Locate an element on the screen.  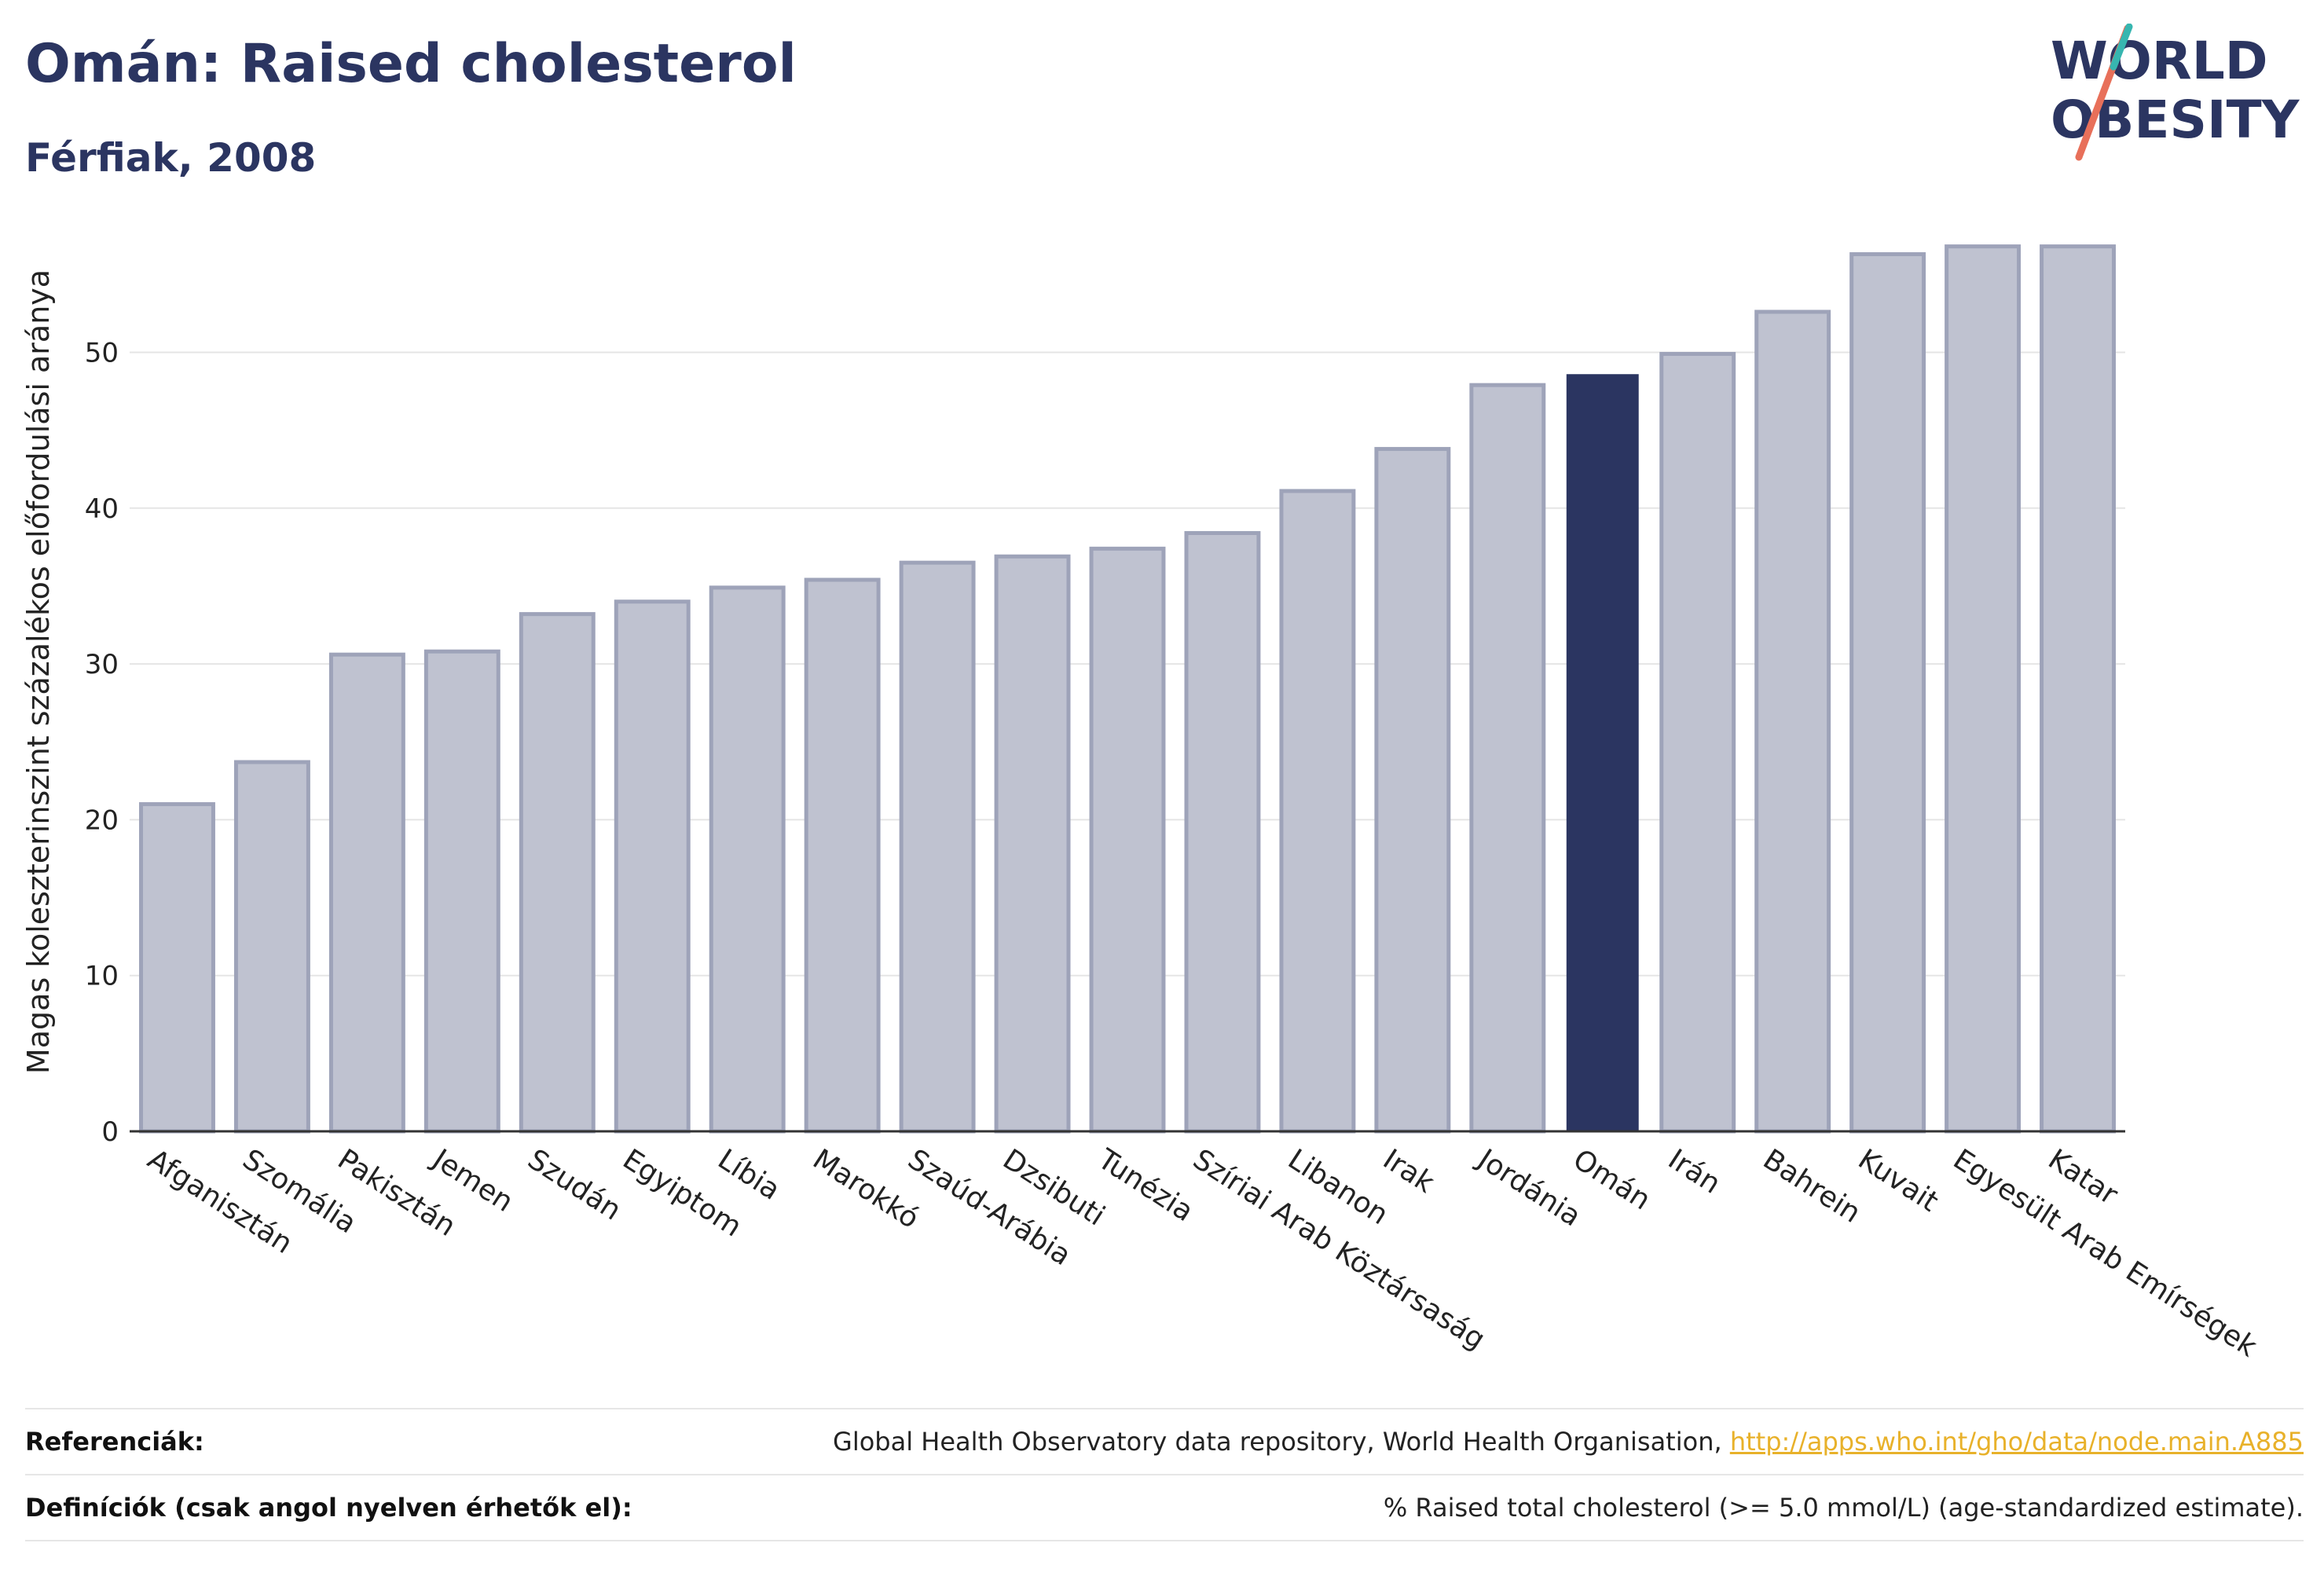
logo-line1: WORLD is located at coordinates (2159, 61).